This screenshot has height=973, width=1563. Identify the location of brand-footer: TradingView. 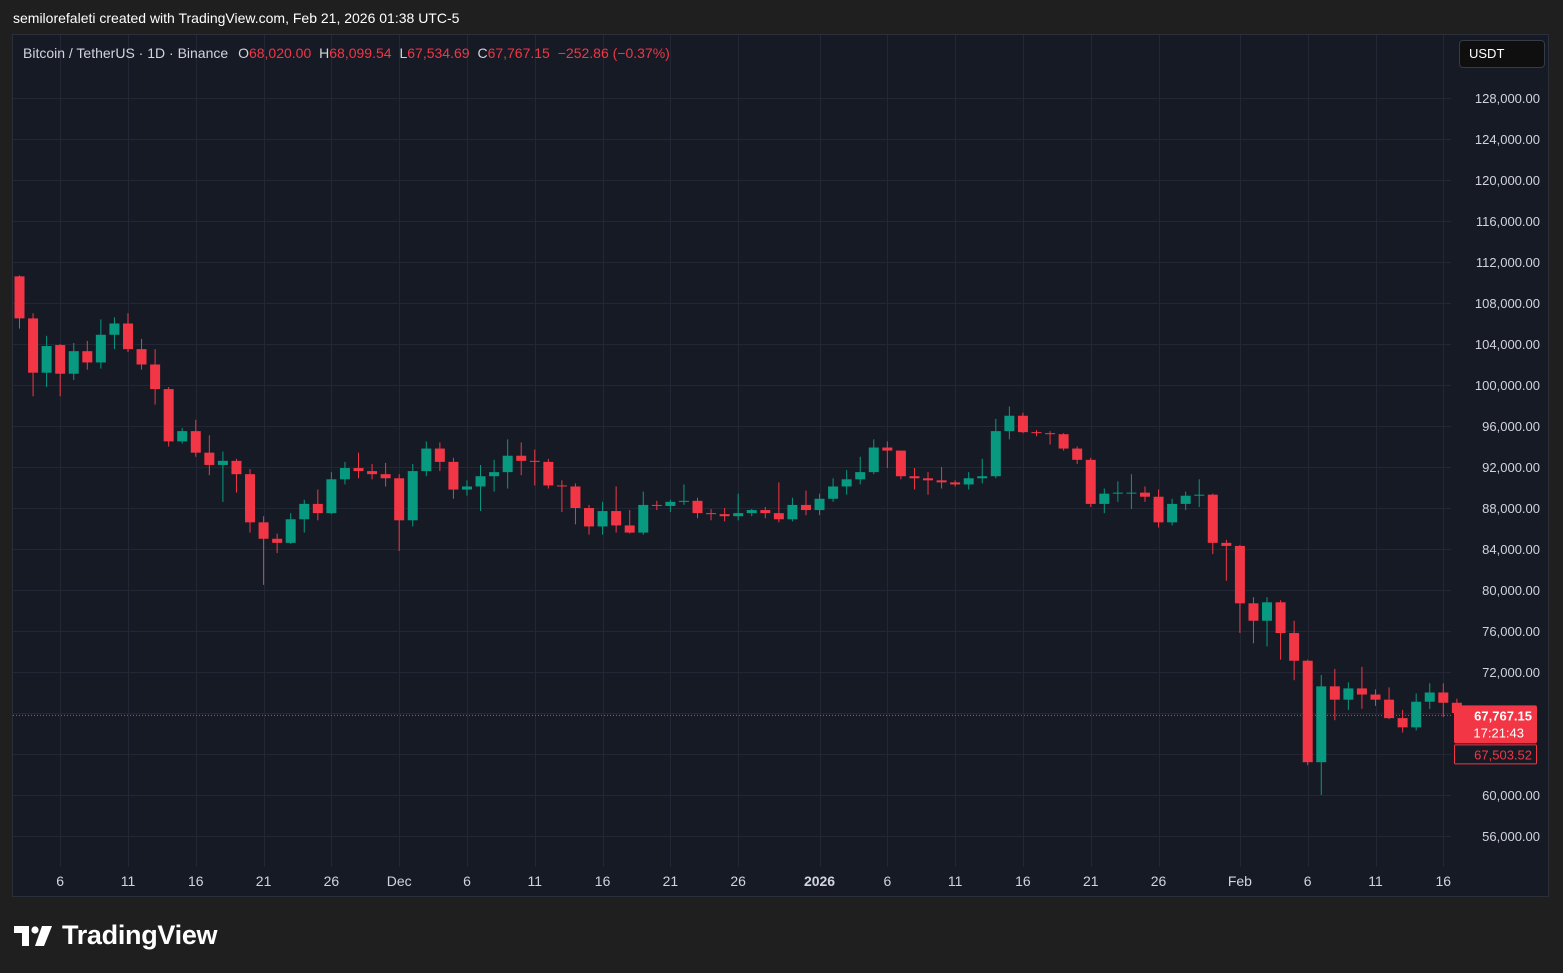
(116, 935).